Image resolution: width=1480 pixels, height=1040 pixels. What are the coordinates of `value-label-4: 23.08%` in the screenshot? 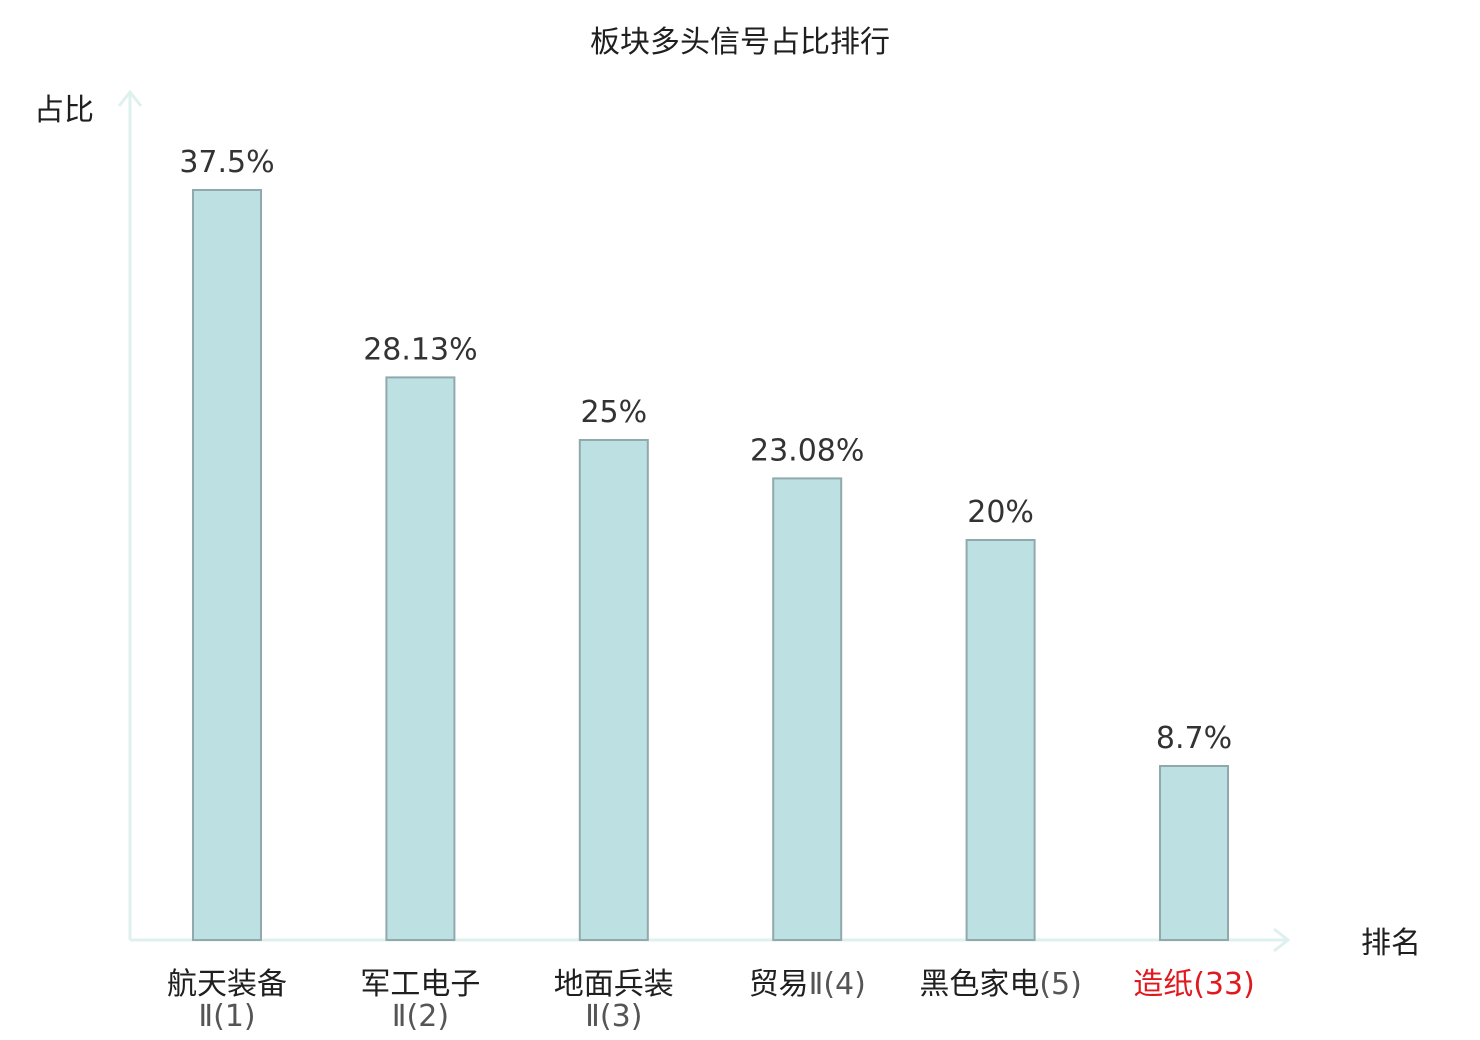 It's located at (807, 450).